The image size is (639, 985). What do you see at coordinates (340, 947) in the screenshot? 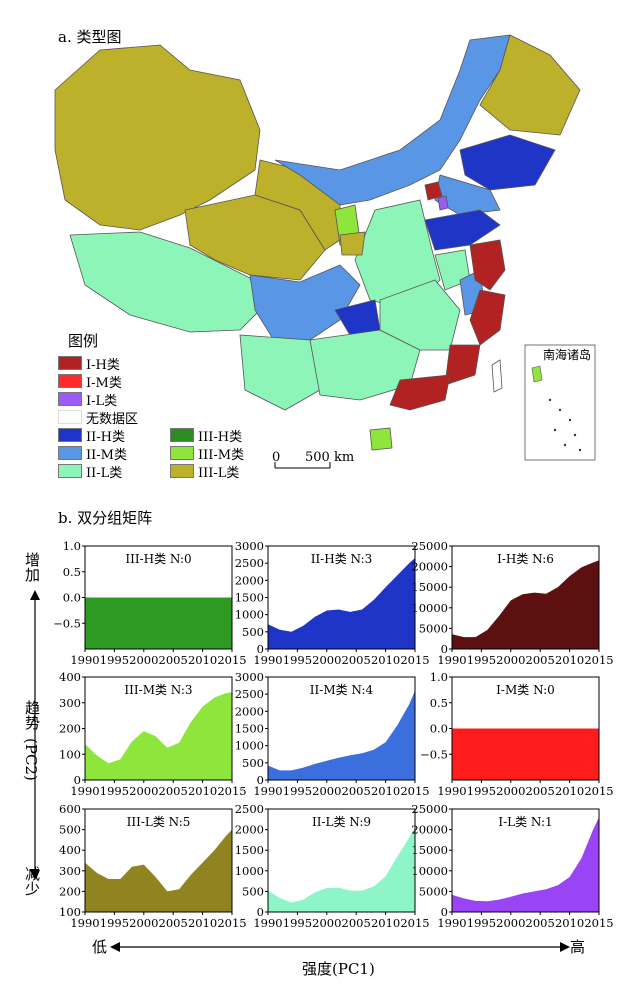
I see `x-axis-arrow` at bounding box center [340, 947].